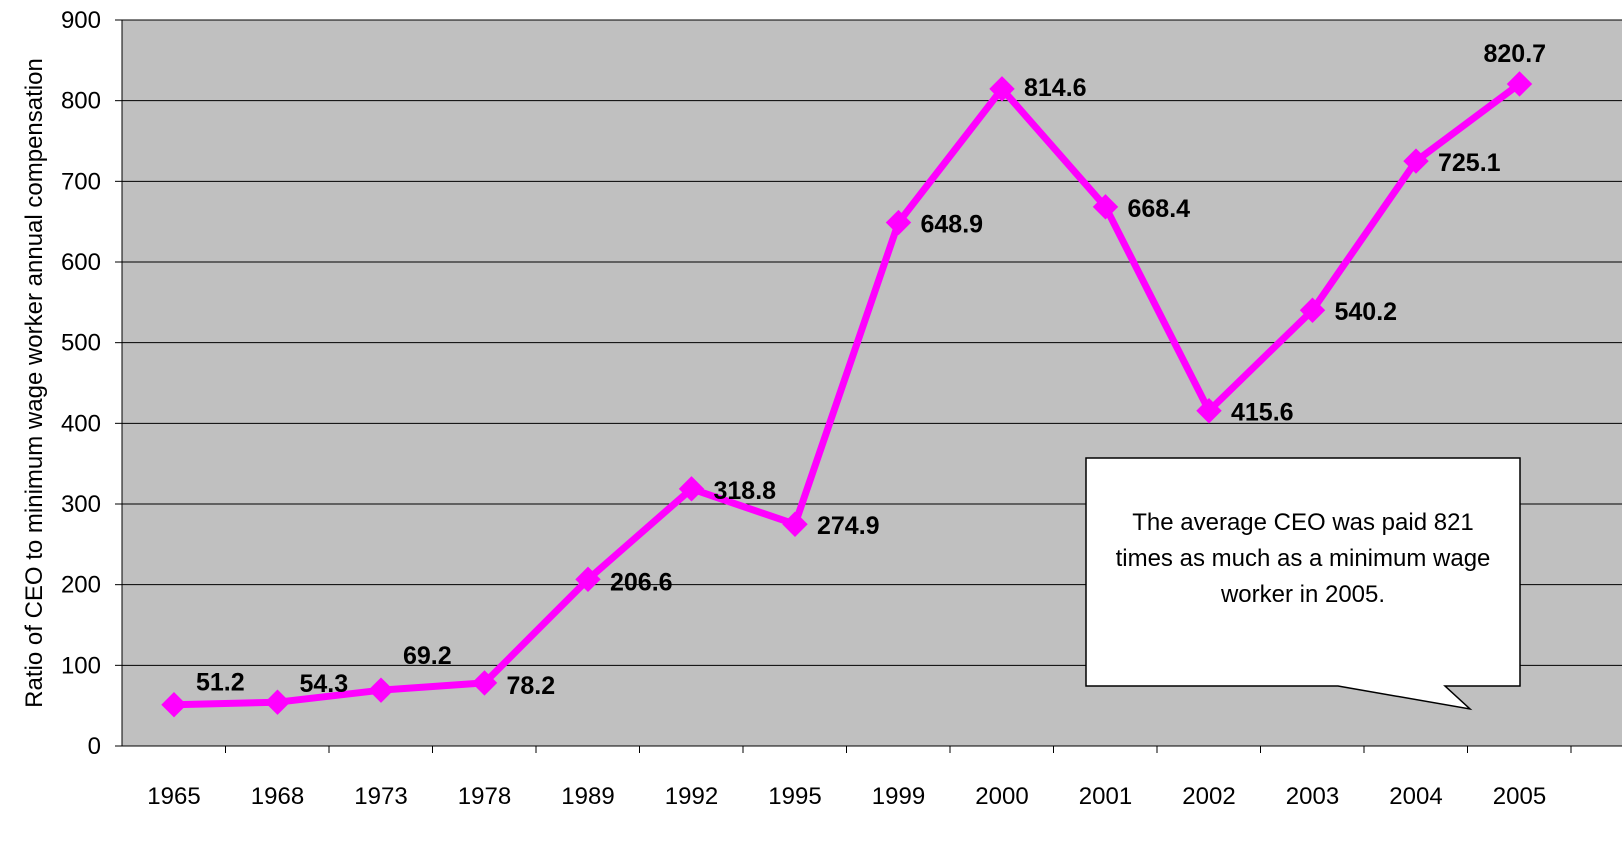 This screenshot has height=843, width=1622. Describe the element at coordinates (81, 181) in the screenshot. I see `y-tick-label: 700` at that location.